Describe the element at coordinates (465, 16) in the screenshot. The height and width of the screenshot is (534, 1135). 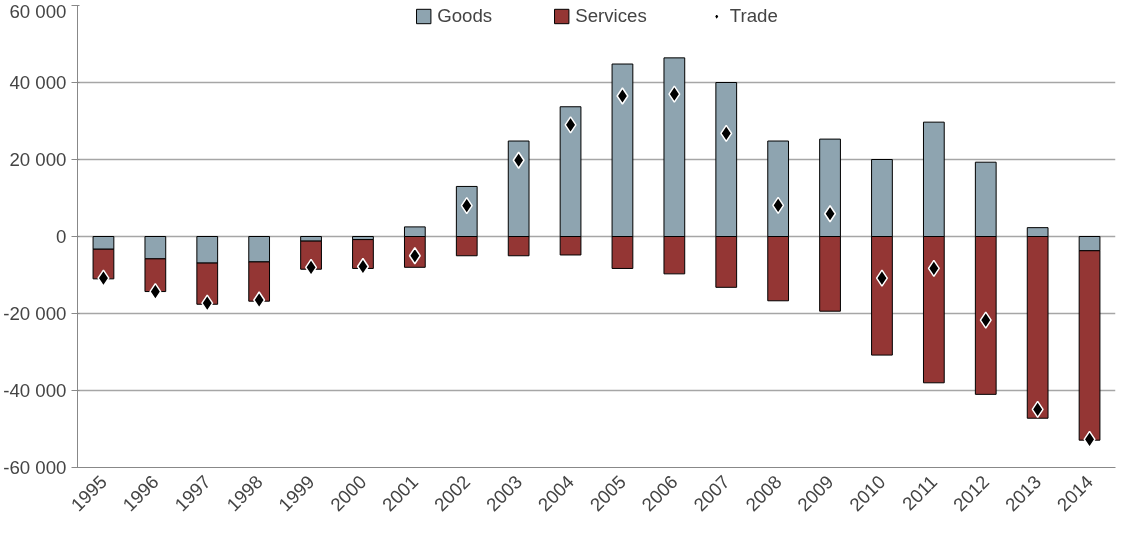
I see `legend-label: Goods` at that location.